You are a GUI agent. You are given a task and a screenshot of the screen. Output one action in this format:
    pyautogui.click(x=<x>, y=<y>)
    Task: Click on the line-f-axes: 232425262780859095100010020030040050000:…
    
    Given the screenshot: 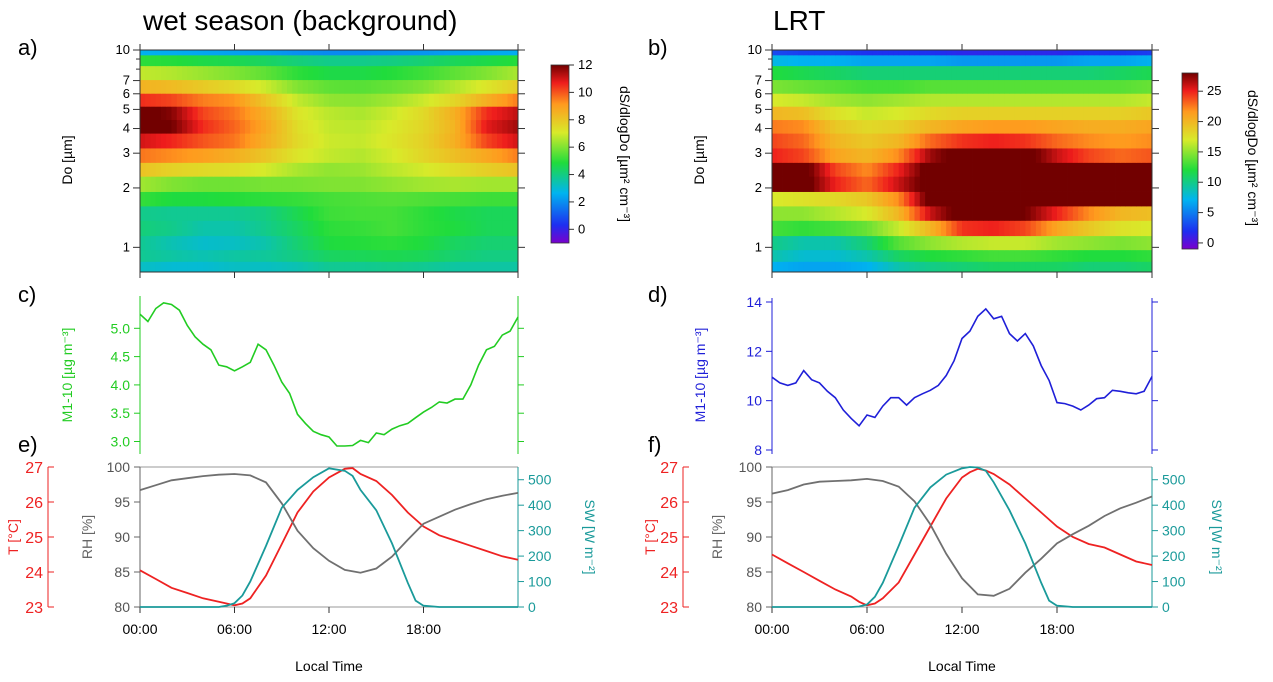 What is the action you would take?
    pyautogui.click(x=922, y=548)
    